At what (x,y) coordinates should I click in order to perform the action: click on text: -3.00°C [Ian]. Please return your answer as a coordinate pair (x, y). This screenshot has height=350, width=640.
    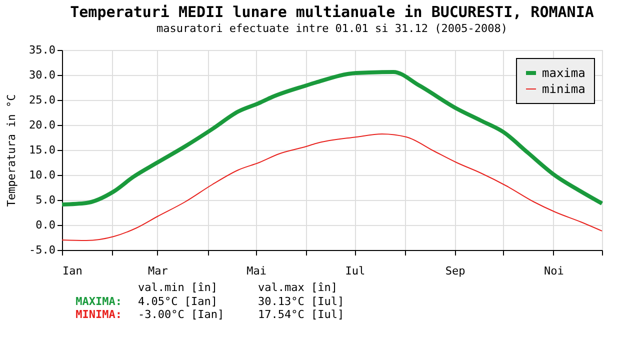
    Looking at the image, I should click on (181, 314).